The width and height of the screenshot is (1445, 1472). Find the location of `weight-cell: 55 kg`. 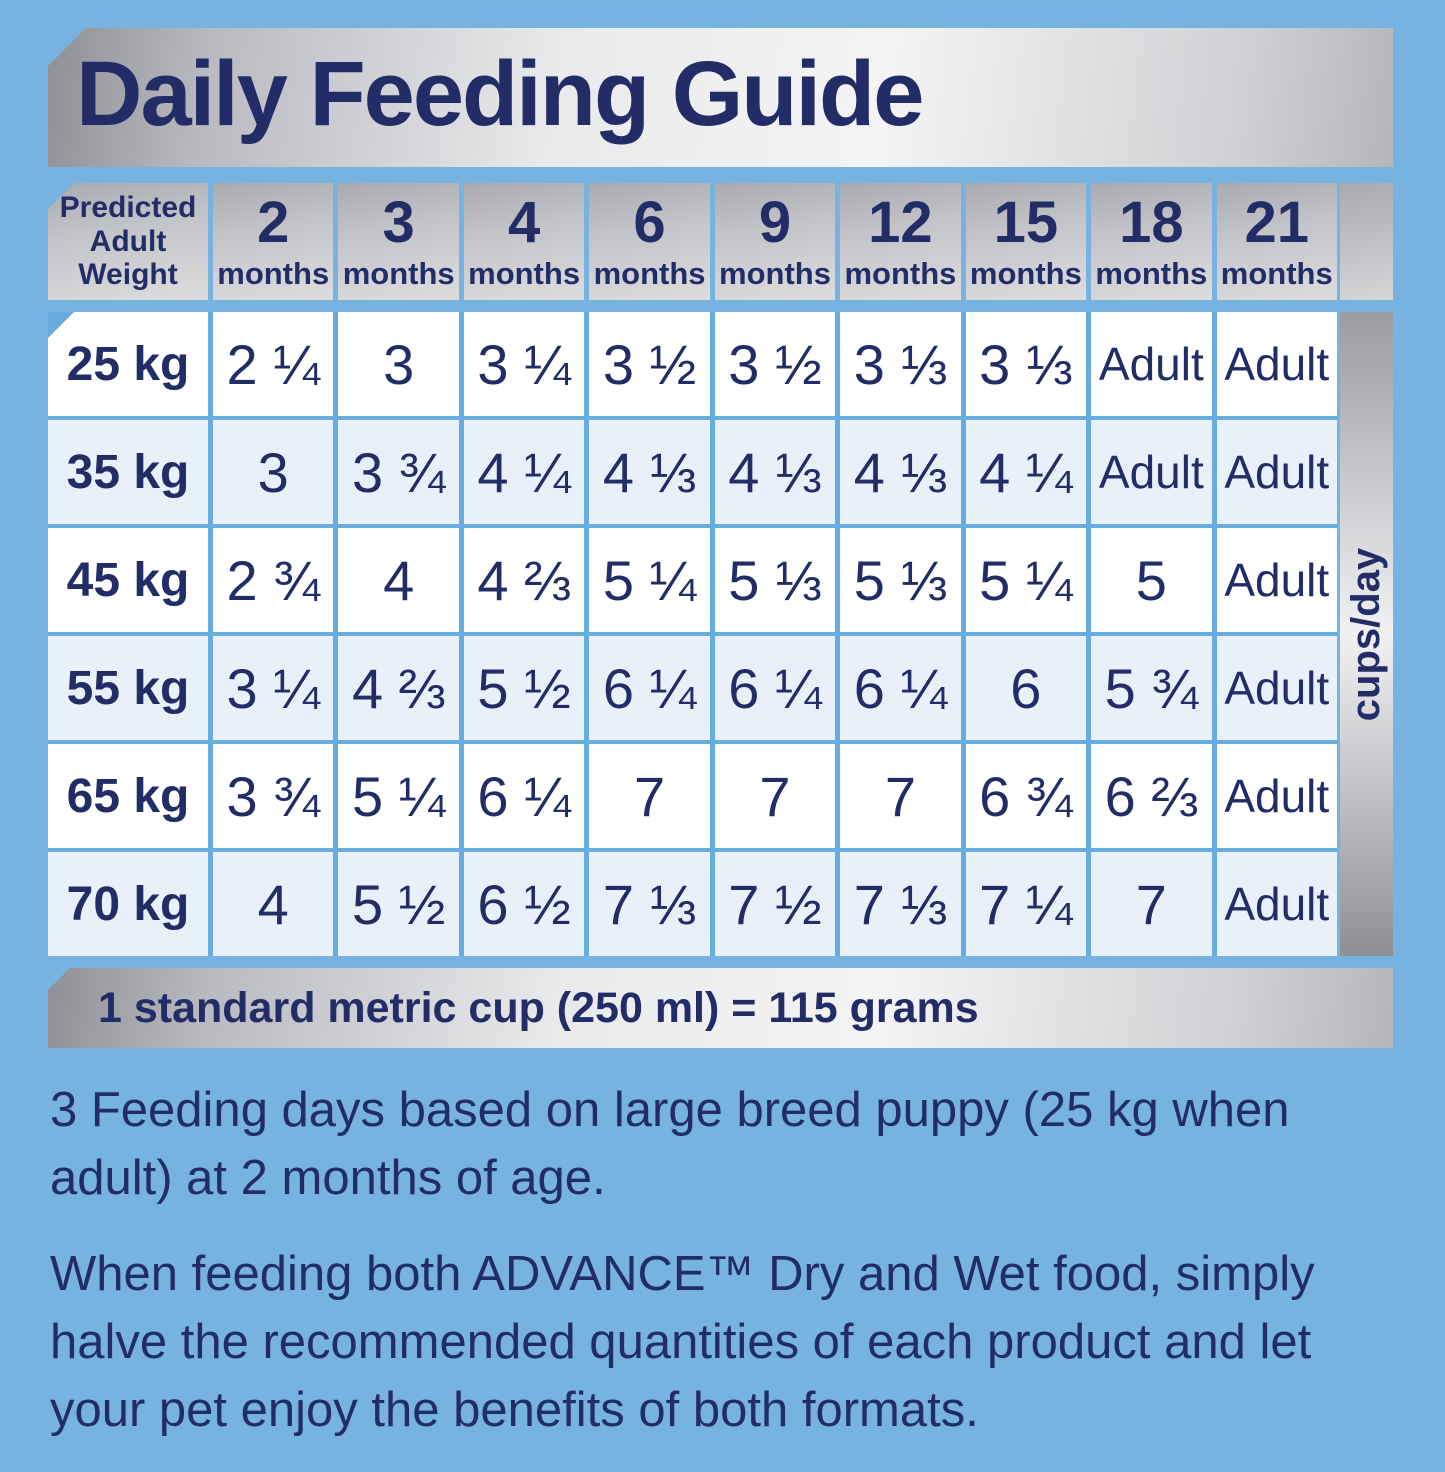

weight-cell: 55 kg is located at coordinates (128, 688).